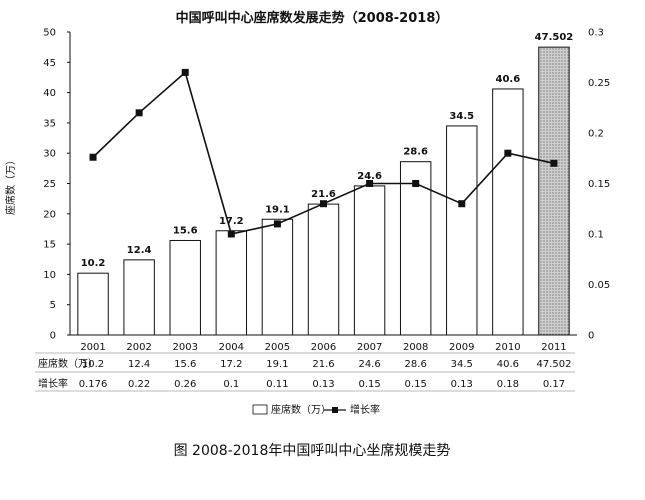 The height and width of the screenshot is (500, 645). I want to click on growth-point-2006, so click(323, 204).